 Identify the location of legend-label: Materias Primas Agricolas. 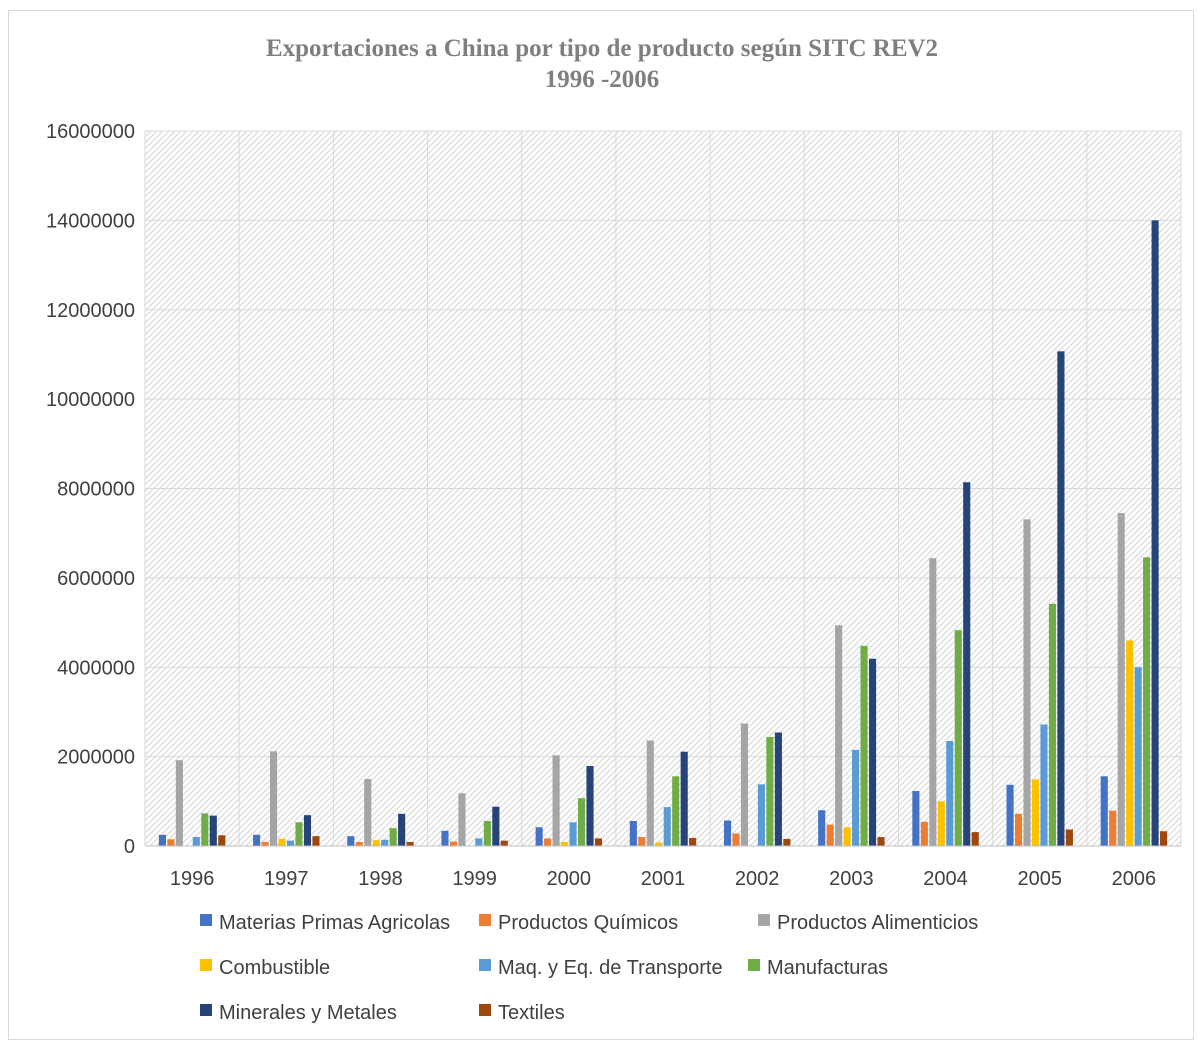
(334, 923).